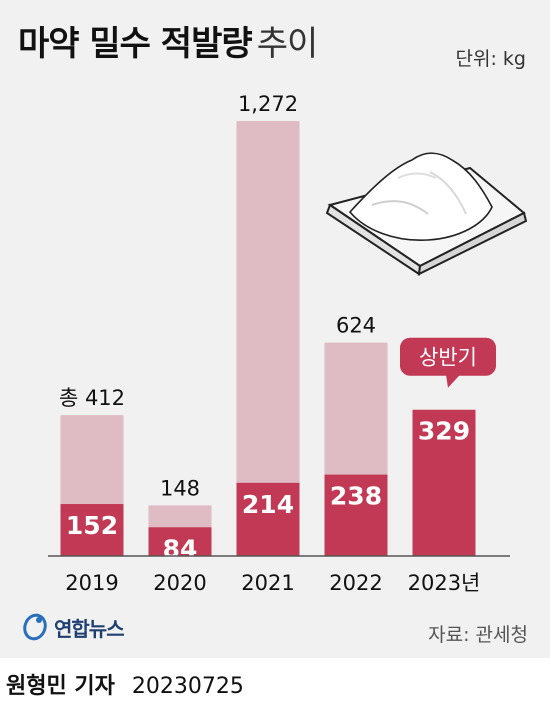 The height and width of the screenshot is (704, 550). Describe the element at coordinates (92, 525) in the screenshot. I see `value-label-2019: 152` at that location.